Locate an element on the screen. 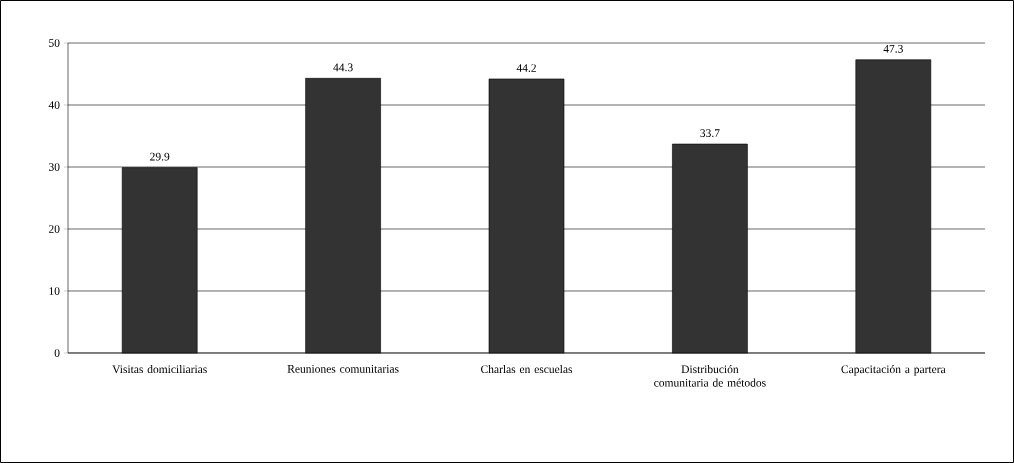 The height and width of the screenshot is (463, 1014). data-label: 29.9 is located at coordinates (160, 156).